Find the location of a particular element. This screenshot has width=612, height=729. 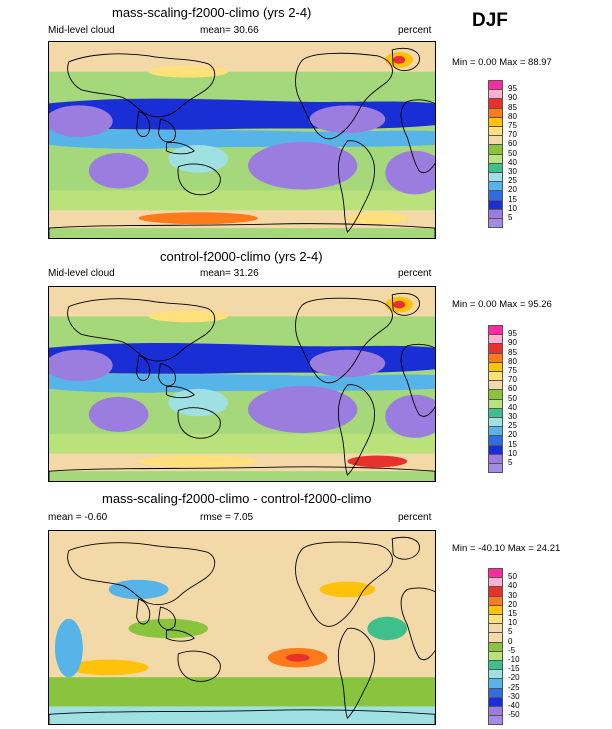

colorbar-tick-label: -30 is located at coordinates (514, 696).